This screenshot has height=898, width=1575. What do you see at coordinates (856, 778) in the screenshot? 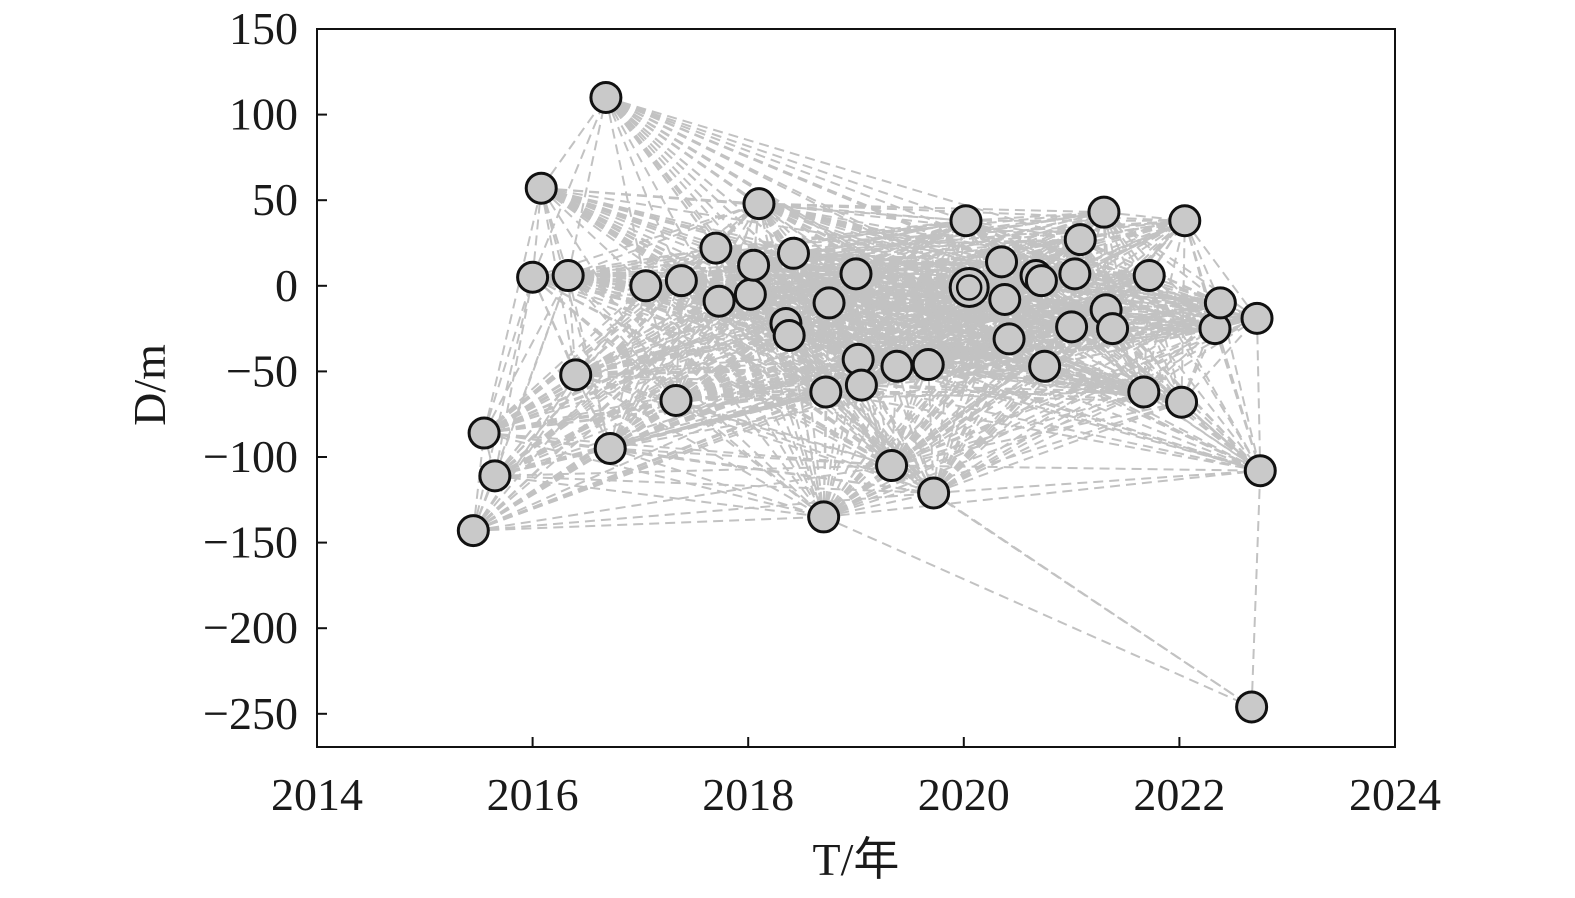
I see `x-ticks: 2014 2016 2018 2020 2022 2024` at bounding box center [856, 778].